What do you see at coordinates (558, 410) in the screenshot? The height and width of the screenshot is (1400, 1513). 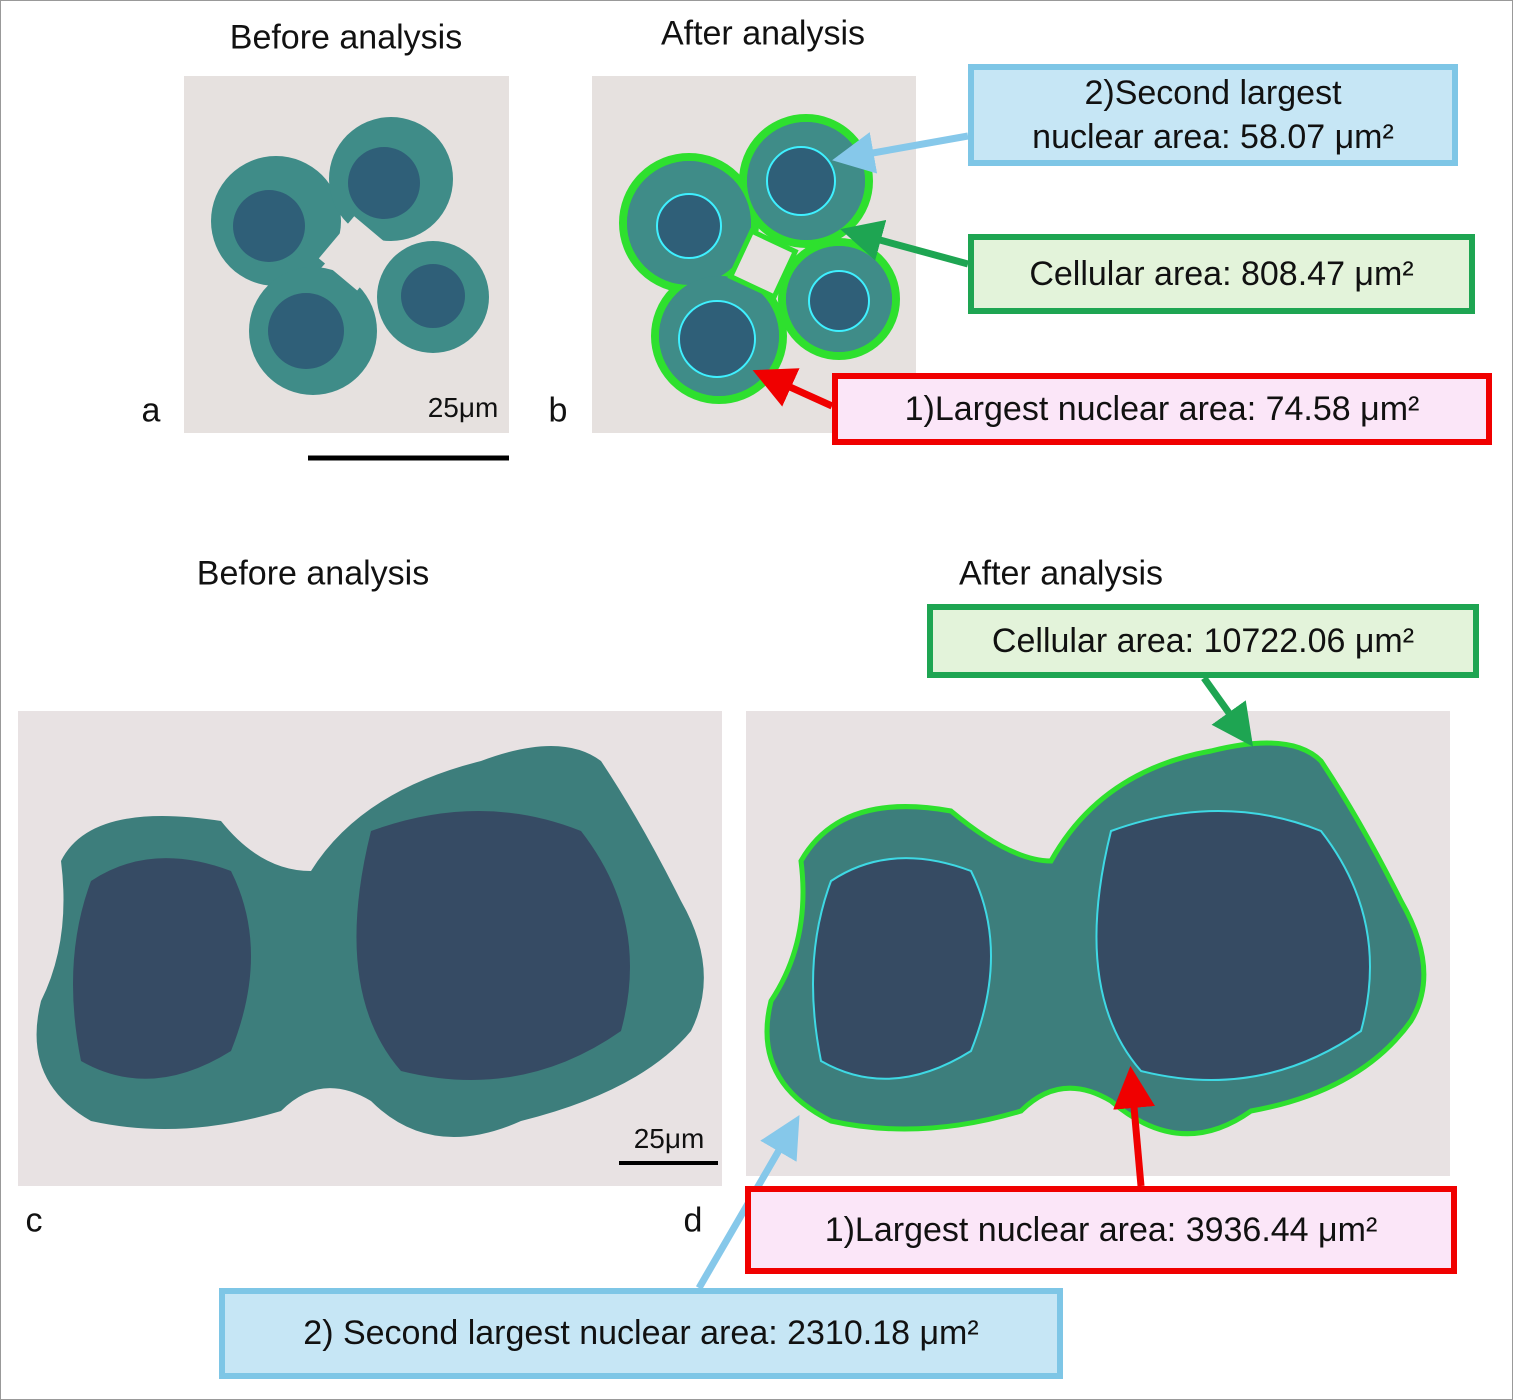 I see `panel-letter: b` at bounding box center [558, 410].